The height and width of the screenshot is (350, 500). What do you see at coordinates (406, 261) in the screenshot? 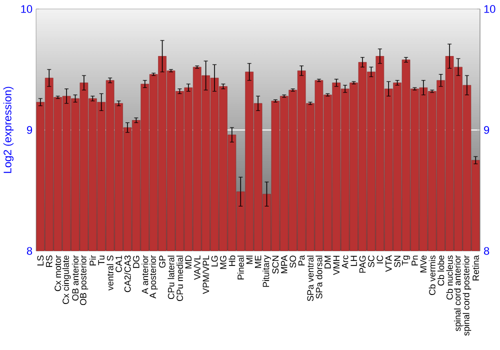
I see `x-tick-label: Tg` at bounding box center [406, 261].